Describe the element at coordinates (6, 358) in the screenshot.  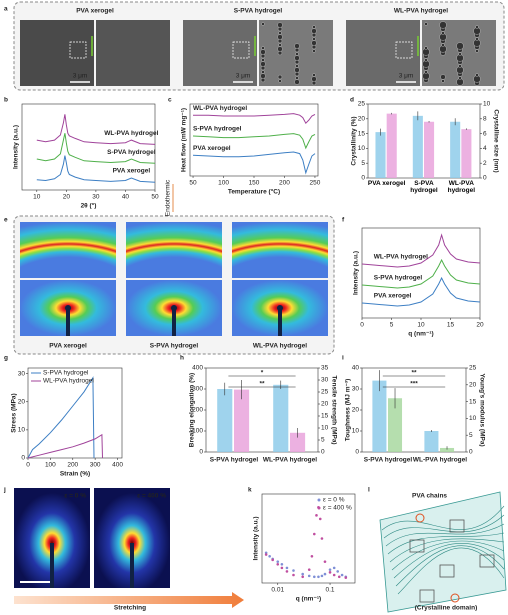
I see `panel-label: g` at that location.